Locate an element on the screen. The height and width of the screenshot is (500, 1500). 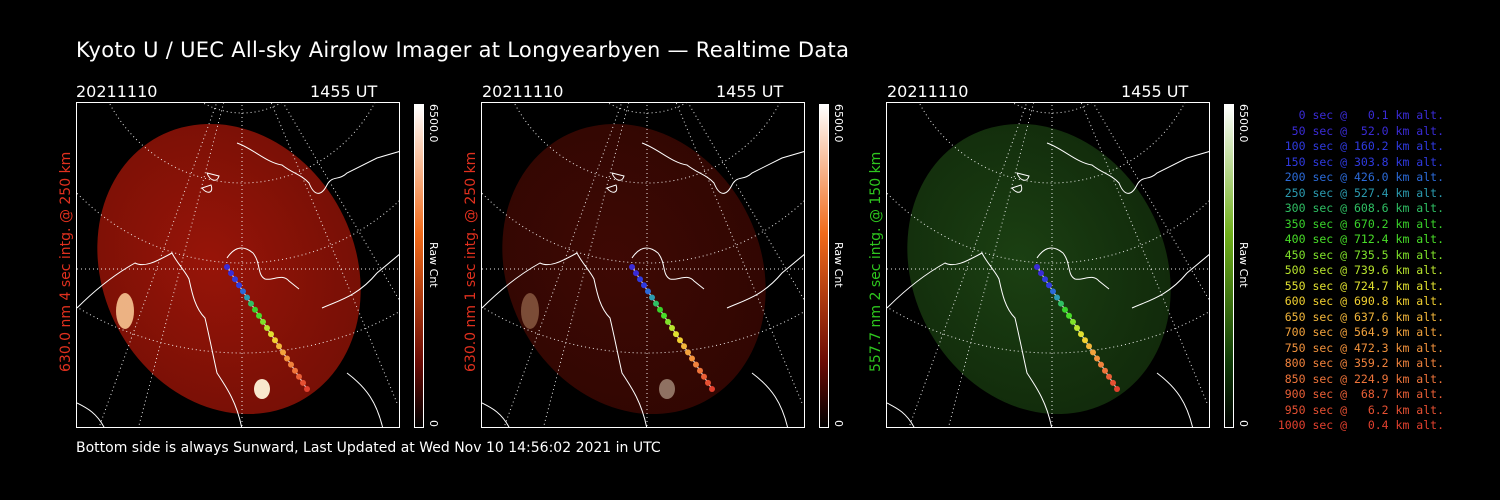
panel-3-colorbar-label: Raw Cnt is located at coordinates (1243, 265).